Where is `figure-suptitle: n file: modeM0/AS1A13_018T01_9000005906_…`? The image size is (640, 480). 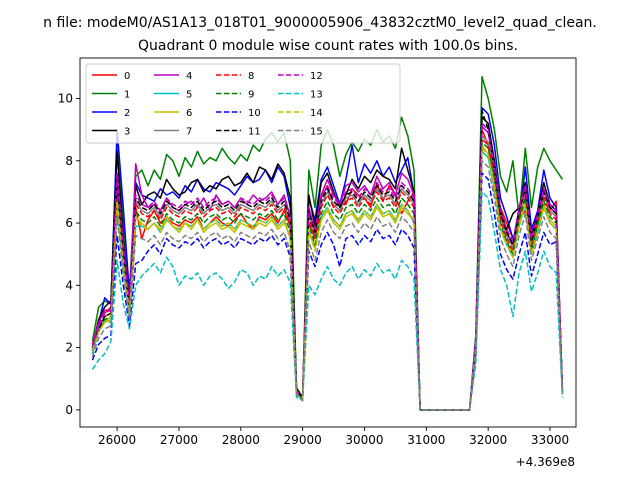 figure-suptitle: n file: modeM0/AS1A13_018T01_9000005906_… is located at coordinates (320, 23).